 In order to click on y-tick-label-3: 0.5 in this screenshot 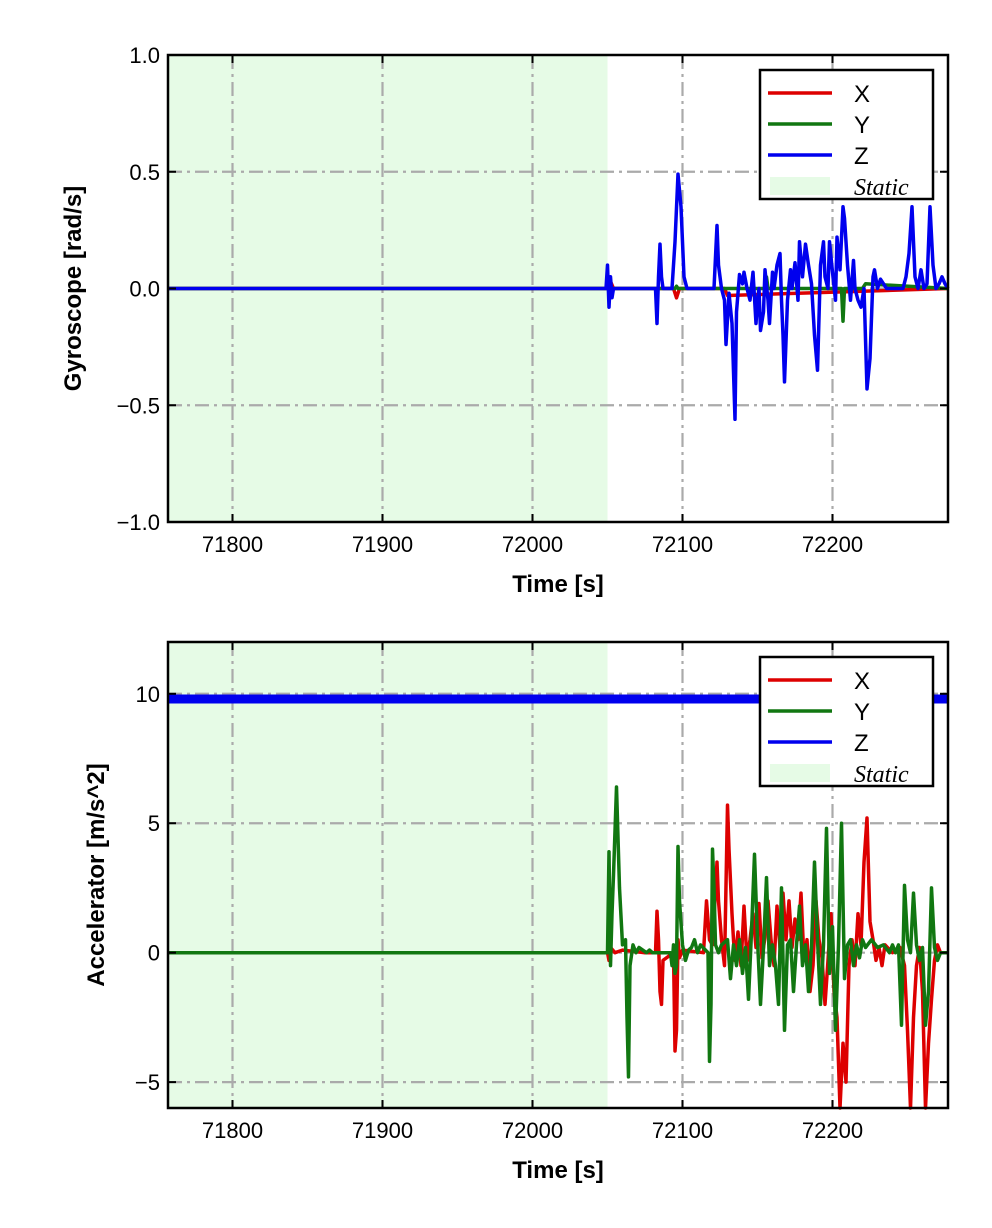, I will do `click(144, 172)`.